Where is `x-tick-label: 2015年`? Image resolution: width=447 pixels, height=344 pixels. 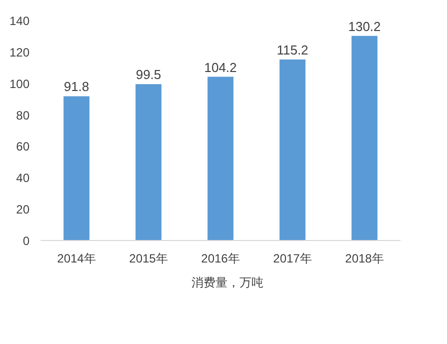 x-tick-label: 2015年 is located at coordinates (148, 259).